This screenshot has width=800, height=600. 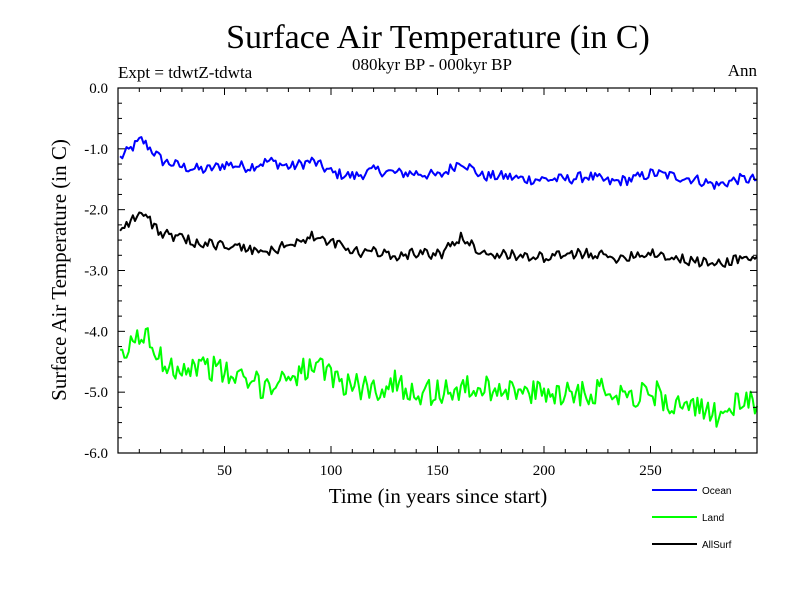 I want to click on series-line-ocean, so click(x=438, y=163).